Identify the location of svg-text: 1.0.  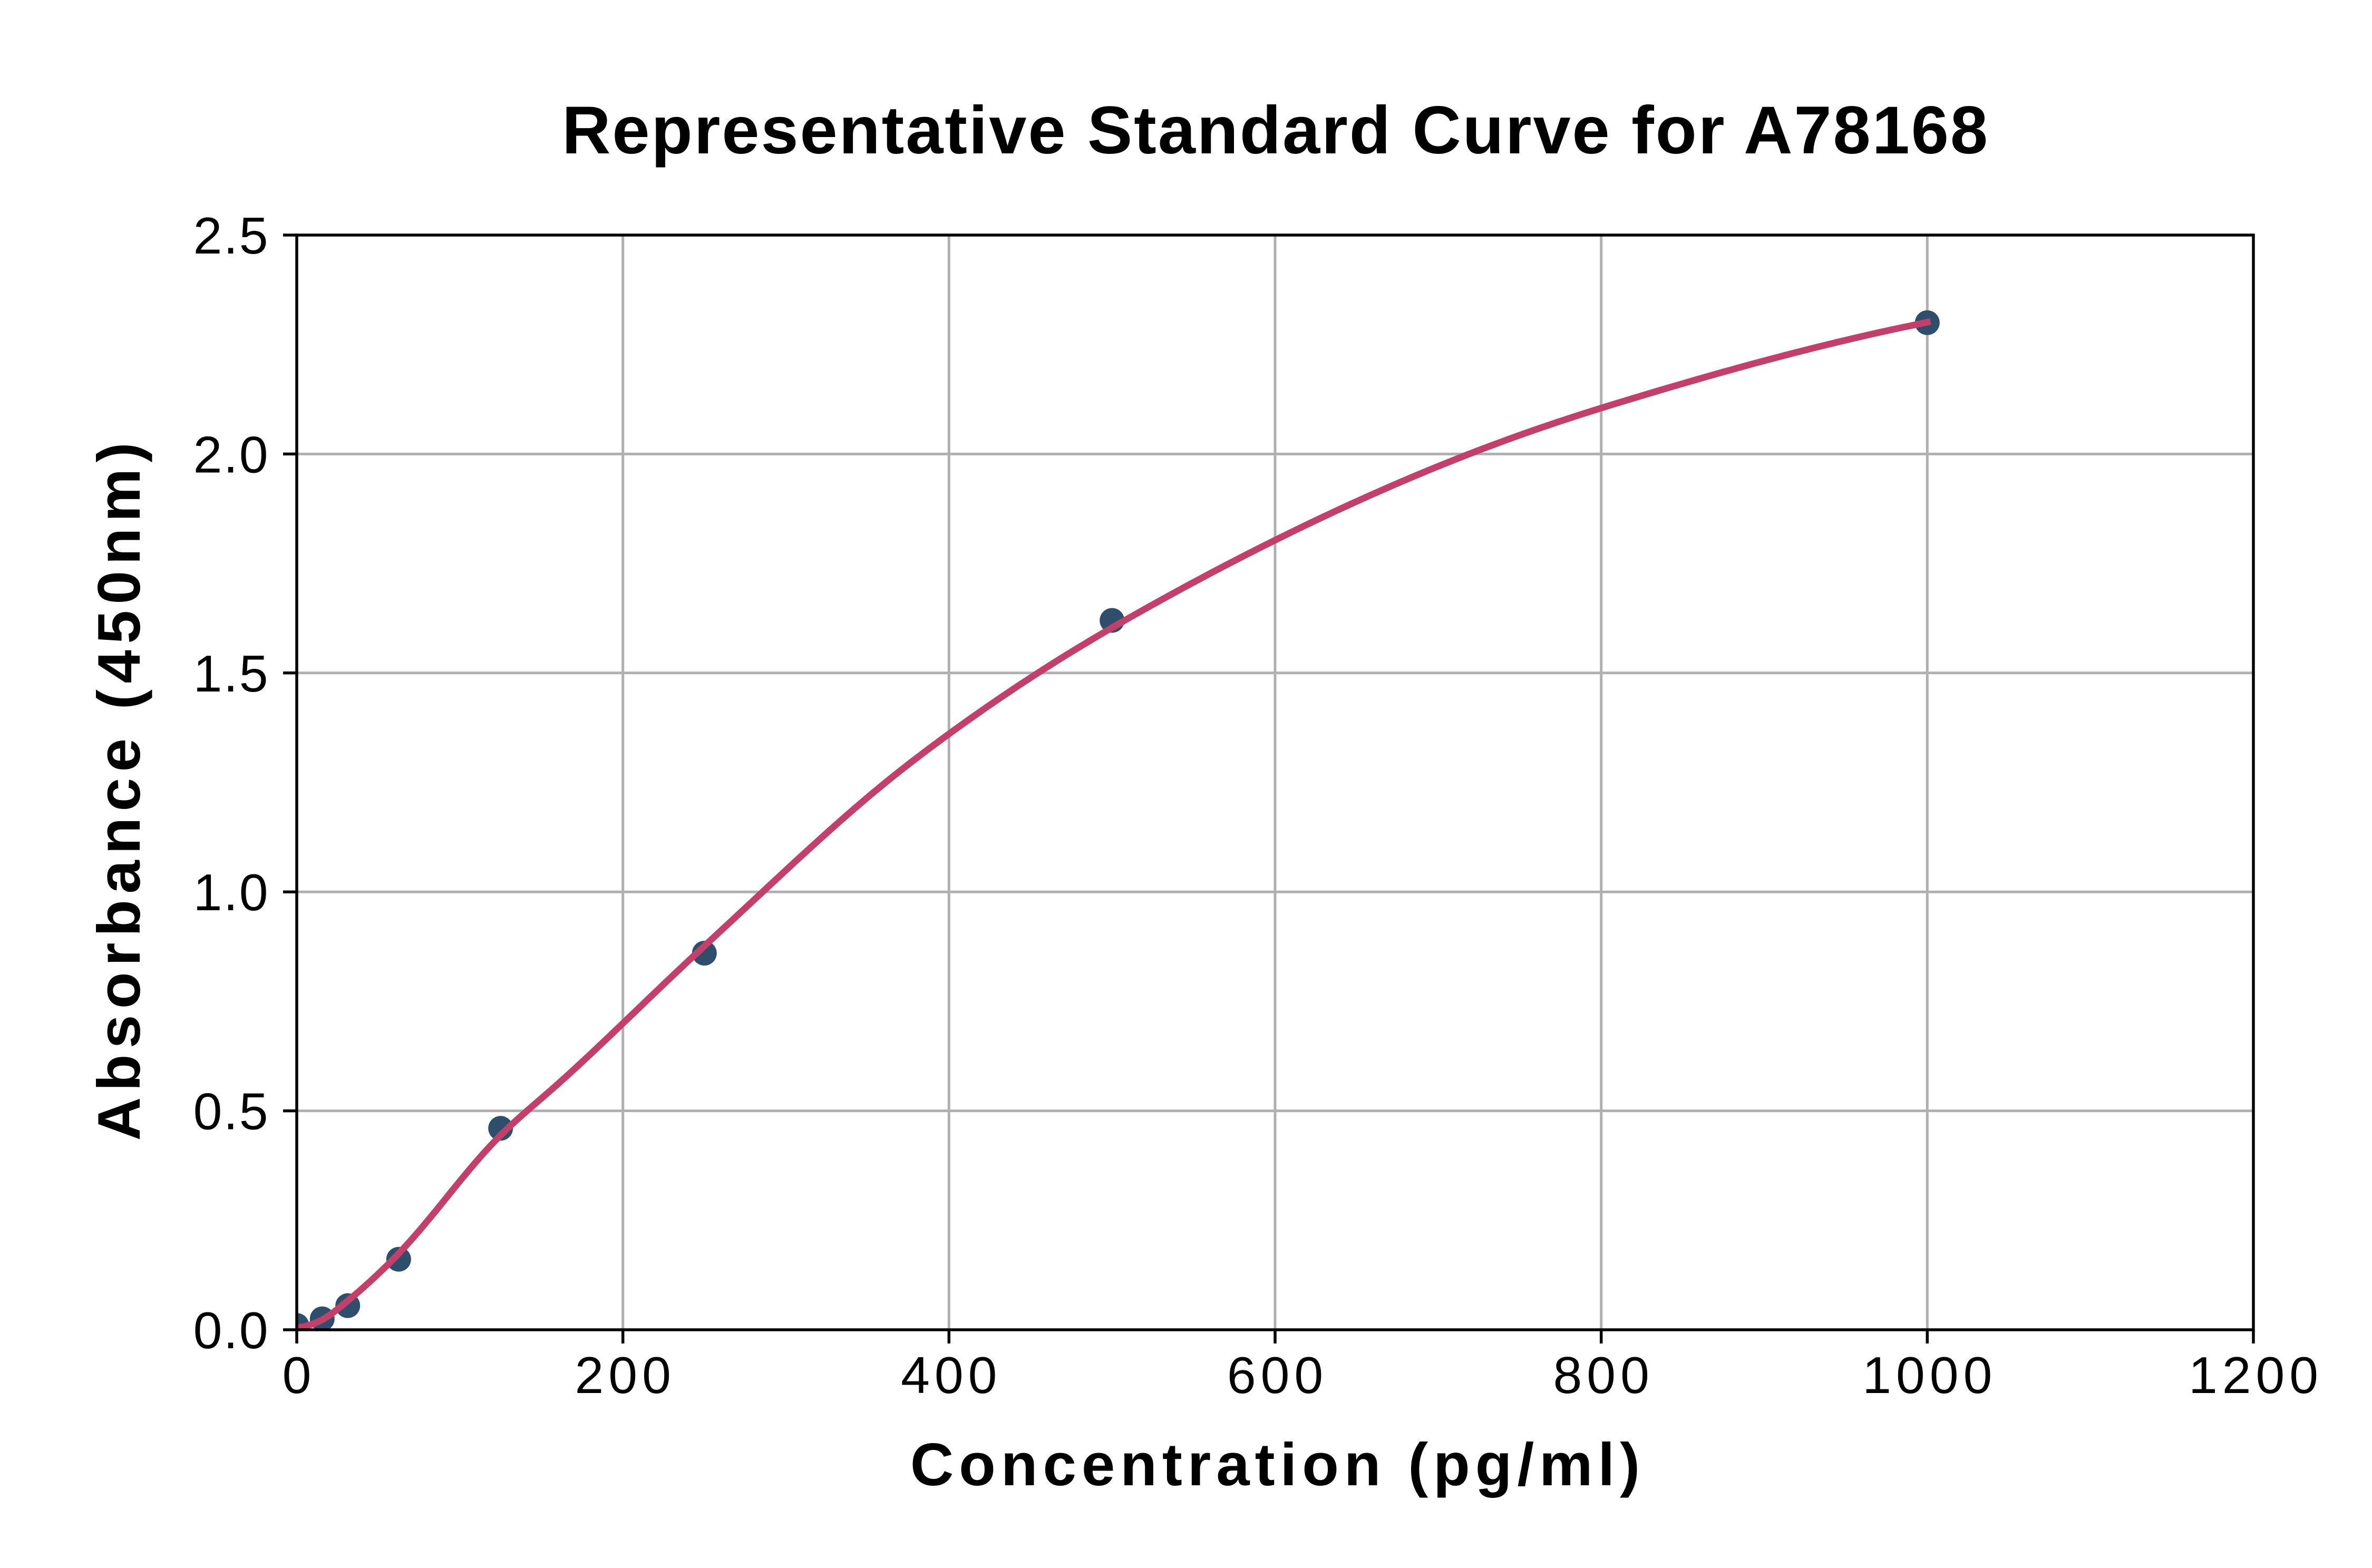
(231, 892).